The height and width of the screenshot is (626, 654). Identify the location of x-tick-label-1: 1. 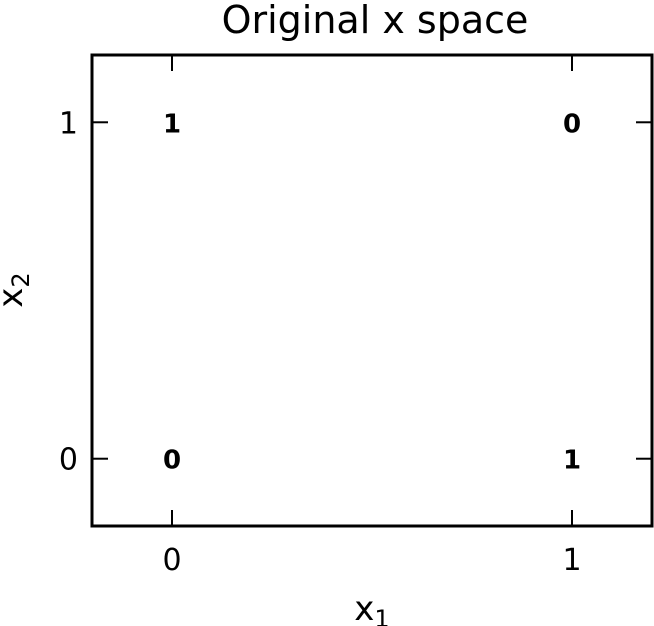
(571, 560).